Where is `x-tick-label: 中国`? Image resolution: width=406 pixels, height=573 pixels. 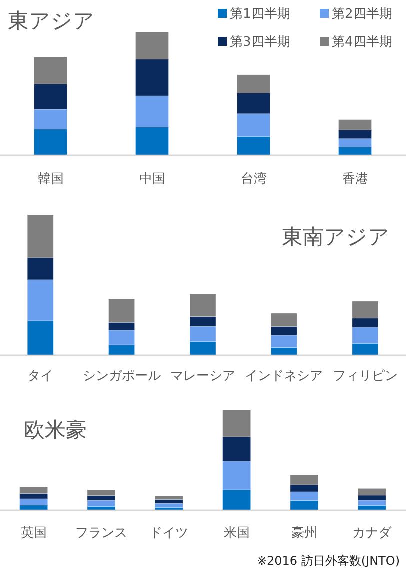
x-tick-label: 中国 is located at coordinates (152, 179).